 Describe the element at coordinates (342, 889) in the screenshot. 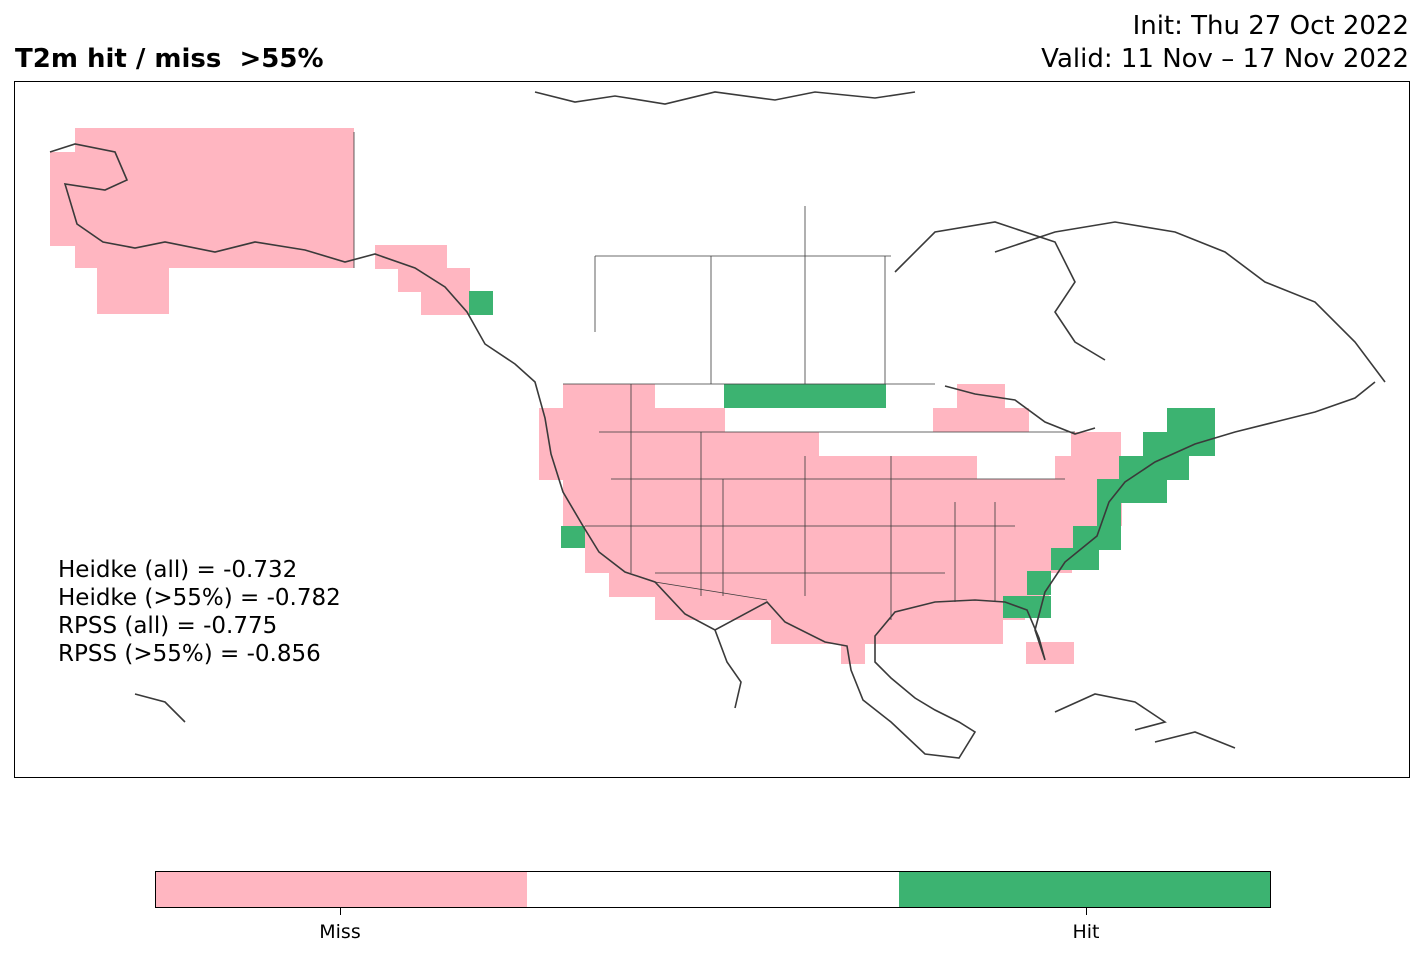

I see `colorbar-miss` at that location.